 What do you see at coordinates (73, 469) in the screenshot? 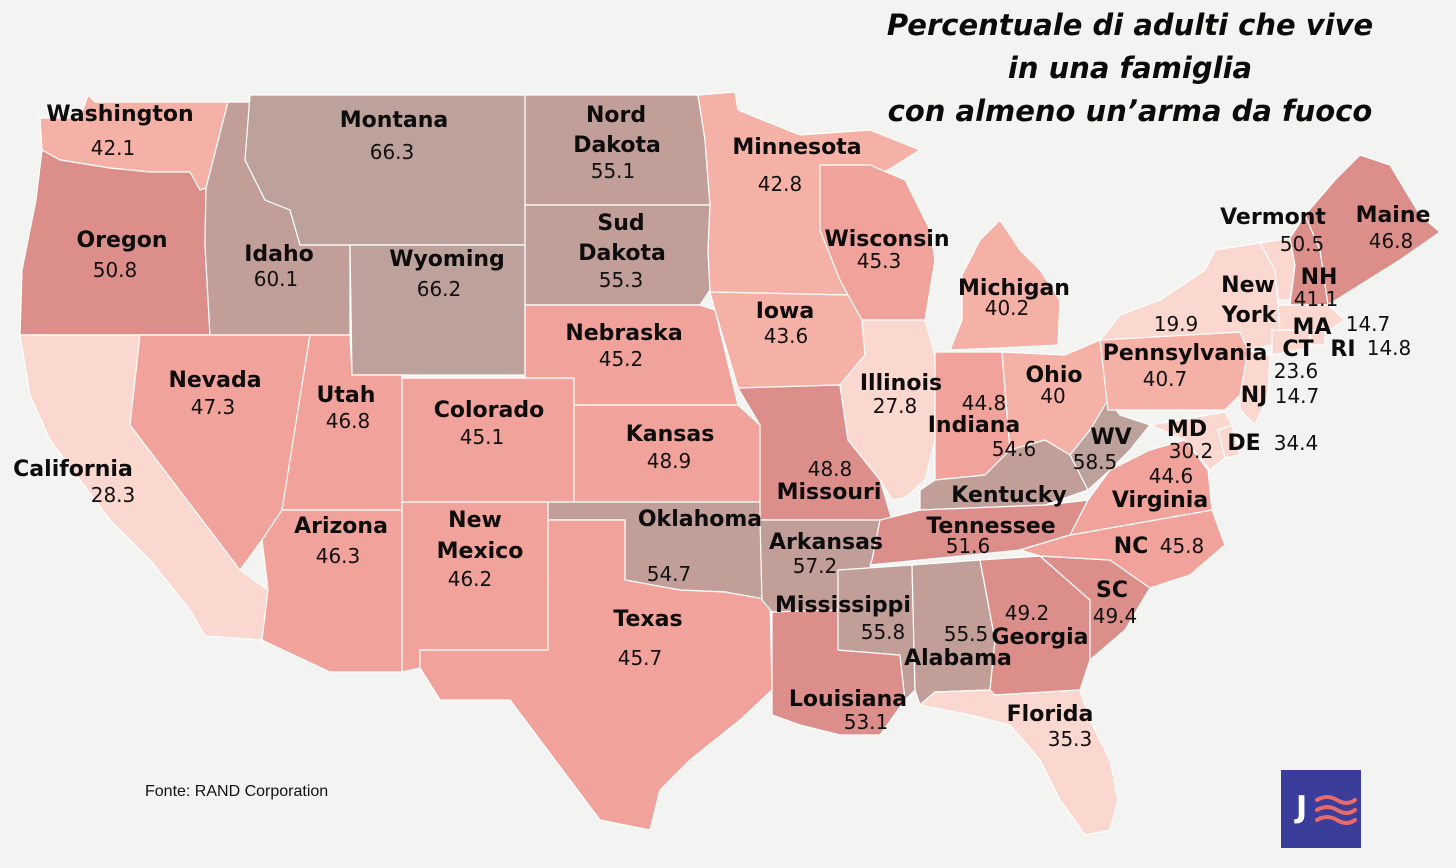
I see `label-california-name: California` at bounding box center [73, 469].